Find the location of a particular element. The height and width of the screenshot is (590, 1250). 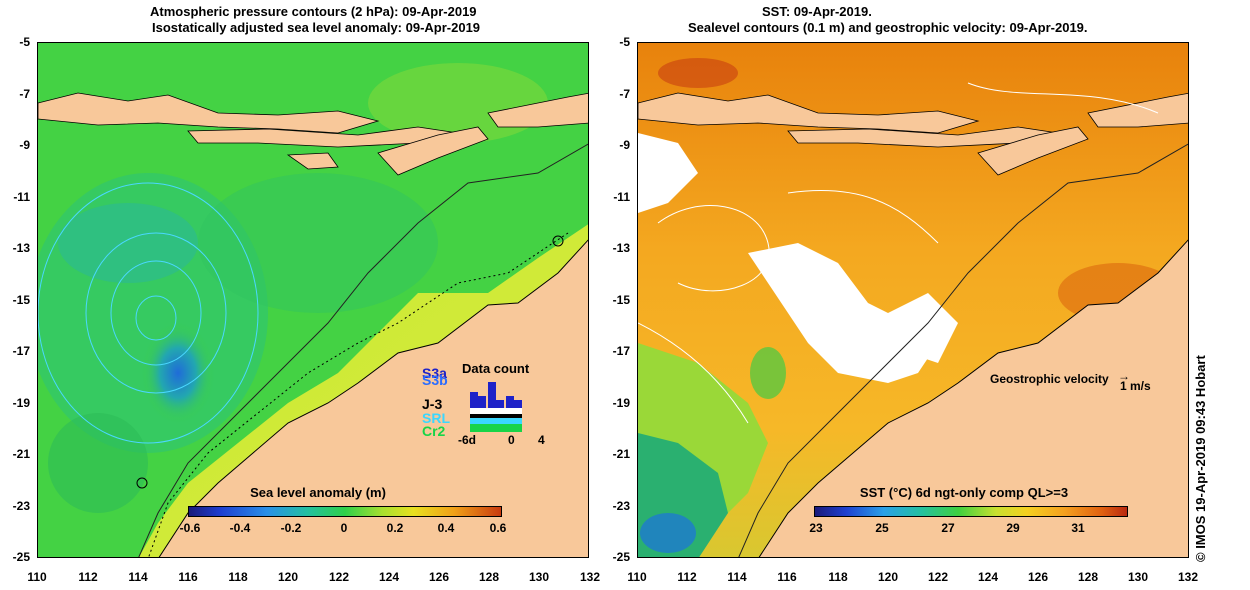

x-tick-right: 126 is located at coordinates (1038, 577).